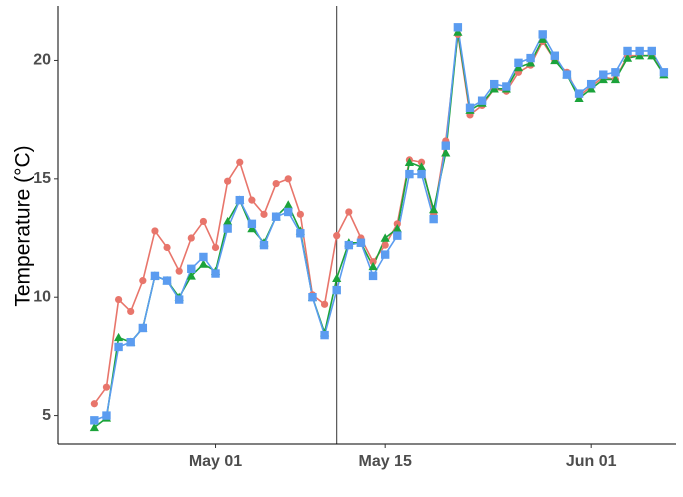  Describe the element at coordinates (46, 415) in the screenshot. I see `y-tick-label-1: 5` at that location.